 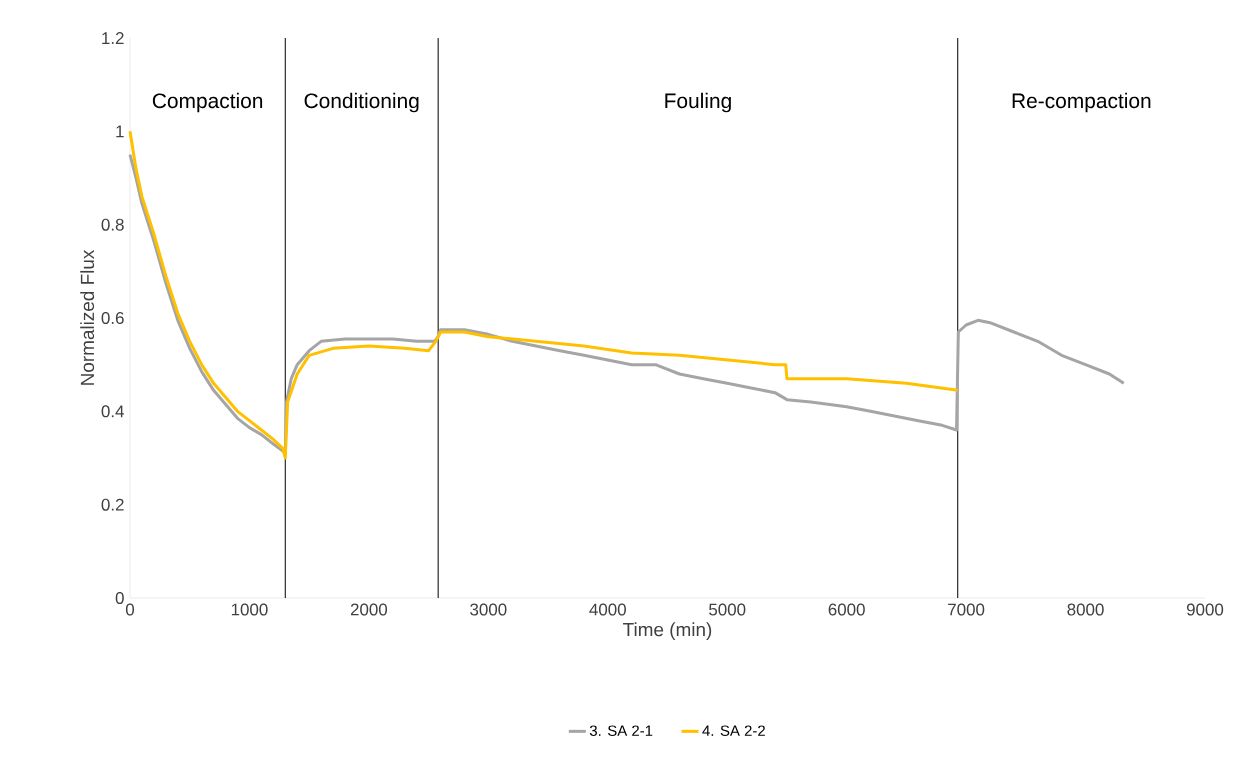 What do you see at coordinates (112, 504) in the screenshot?
I see `y-tick-label: 0.2` at bounding box center [112, 504].